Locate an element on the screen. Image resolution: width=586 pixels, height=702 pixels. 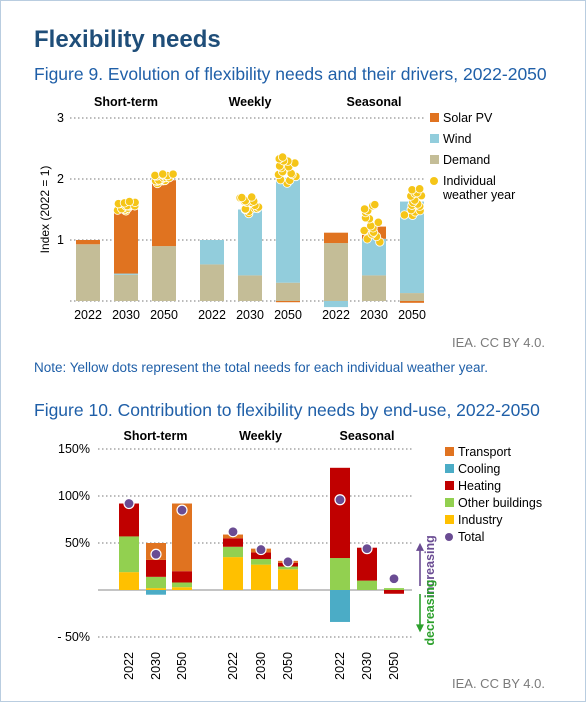
legend-marker-wind is located at coordinates (434, 138).